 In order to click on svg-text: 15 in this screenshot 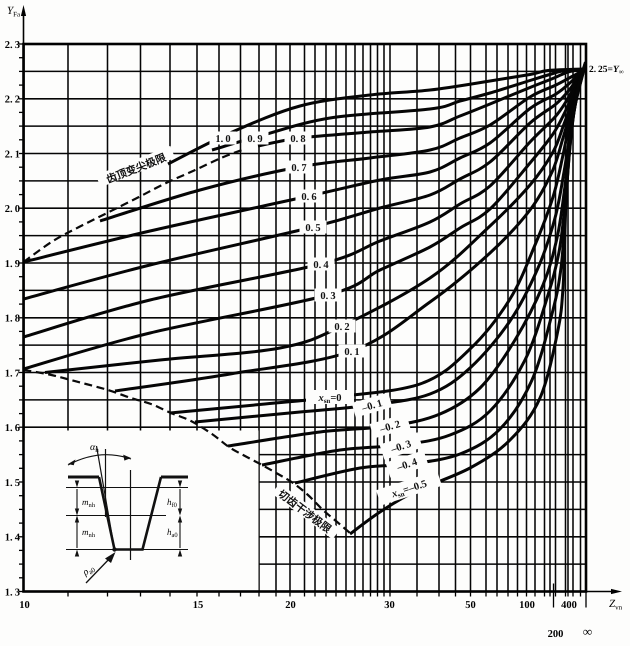, I will do `click(198, 605)`.